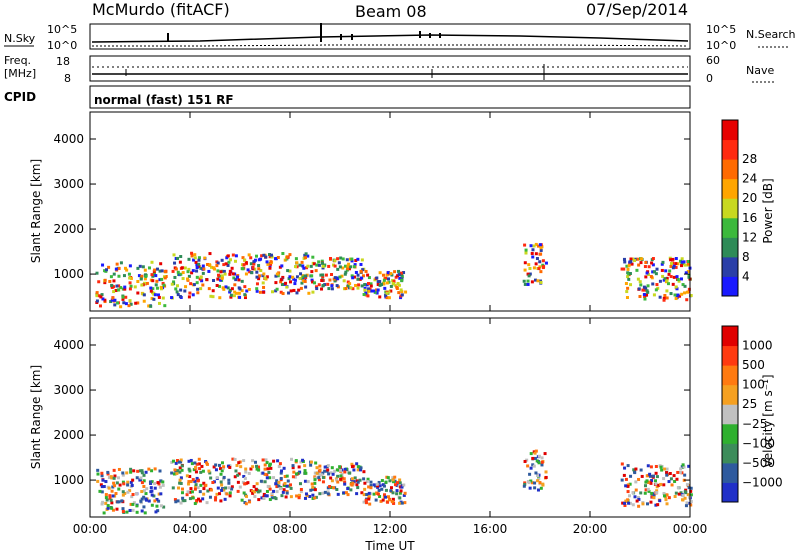  I want to click on colorbar-segment, so click(730, 472).